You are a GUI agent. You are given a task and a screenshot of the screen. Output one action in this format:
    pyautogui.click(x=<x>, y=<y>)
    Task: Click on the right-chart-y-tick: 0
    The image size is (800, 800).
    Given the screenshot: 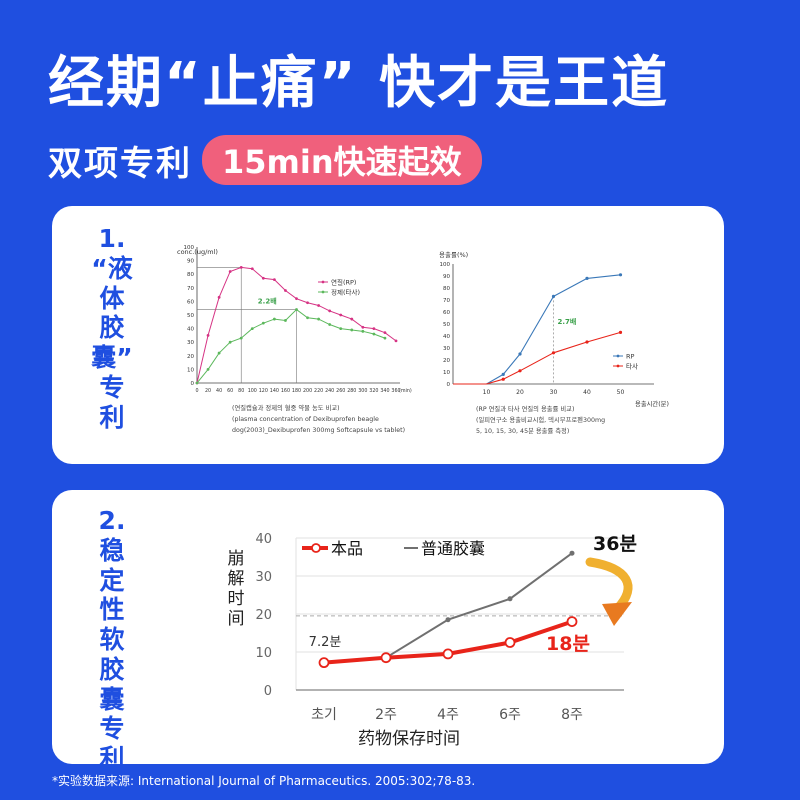 What is the action you would take?
    pyautogui.click(x=449, y=385)
    